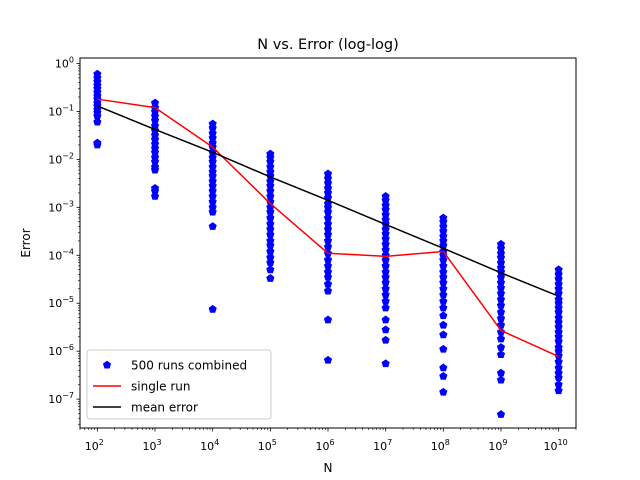 The height and width of the screenshot is (480, 640). Describe the element at coordinates (61, 110) in the screenshot. I see `y-tick-label: 10⁻¹` at that location.